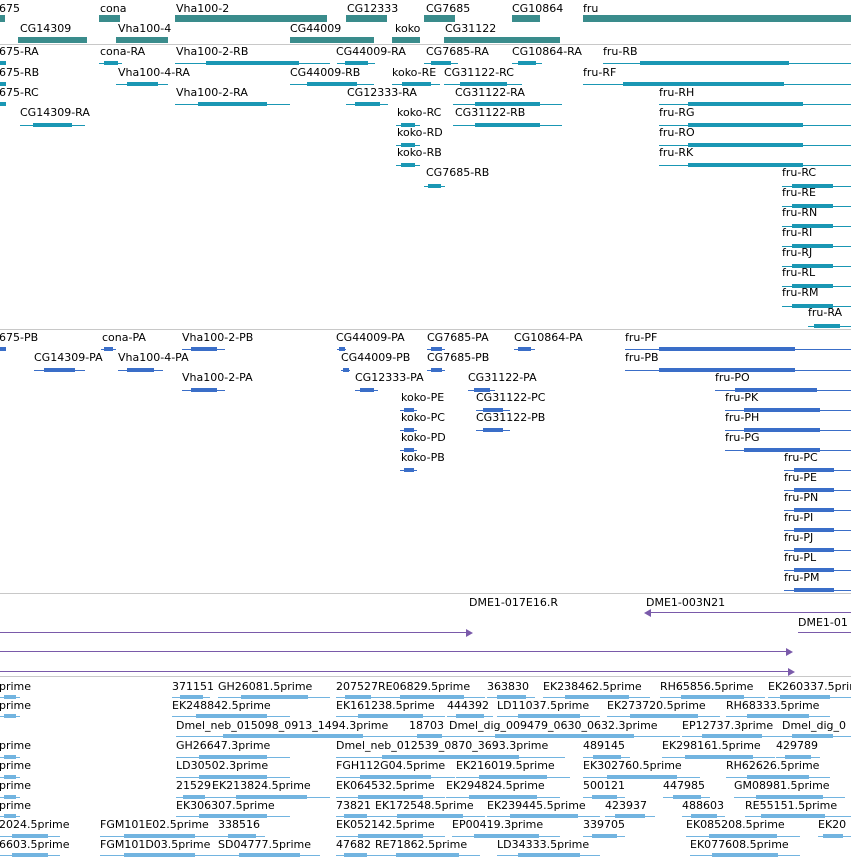  I want to click on feature-label: koko-RD, so click(420, 132).